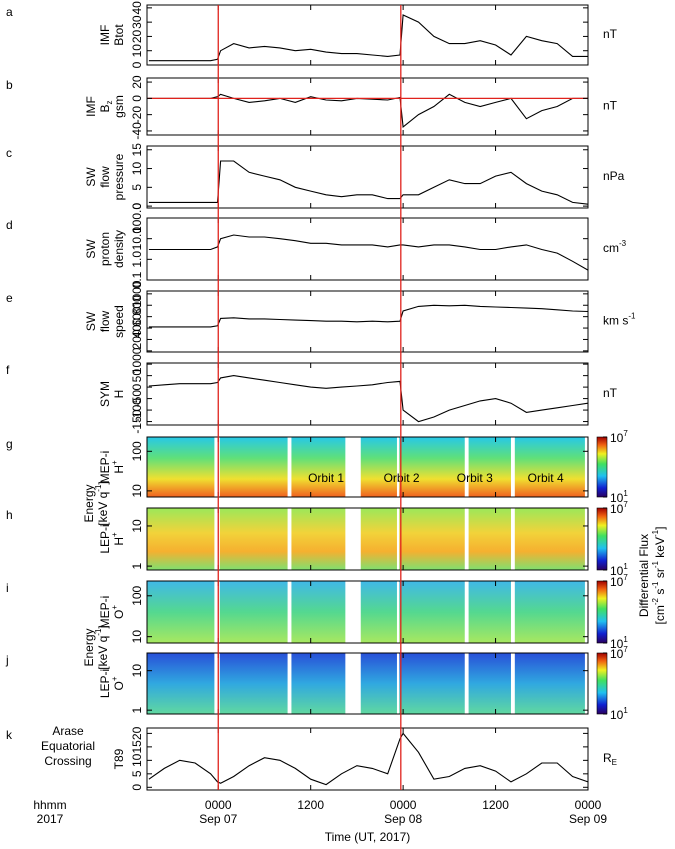 This screenshot has height=849, width=675. Describe the element at coordinates (615, 321) in the screenshot. I see `label-text: km s` at that location.